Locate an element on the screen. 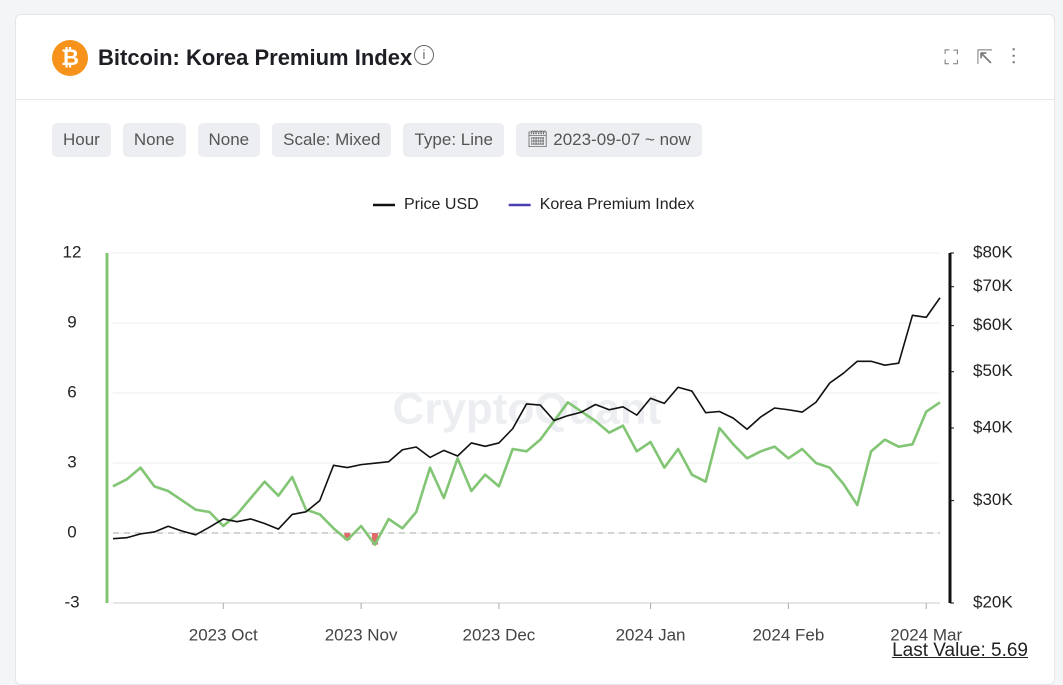  x-tick-label: 2024 Mar is located at coordinates (926, 634).